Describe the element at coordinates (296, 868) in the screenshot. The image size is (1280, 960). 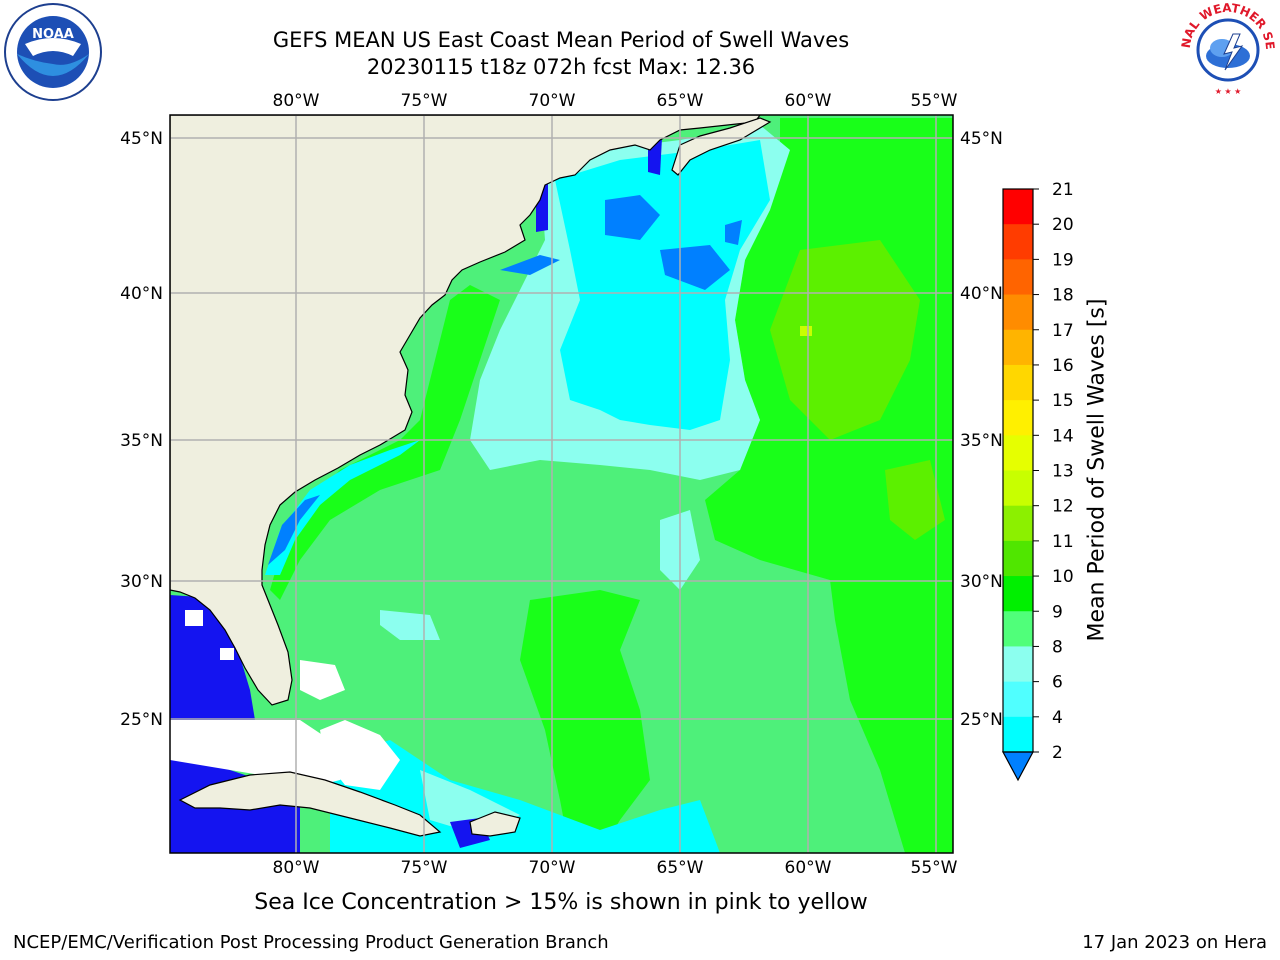
I see `lon-label-bottom: 80°W` at that location.